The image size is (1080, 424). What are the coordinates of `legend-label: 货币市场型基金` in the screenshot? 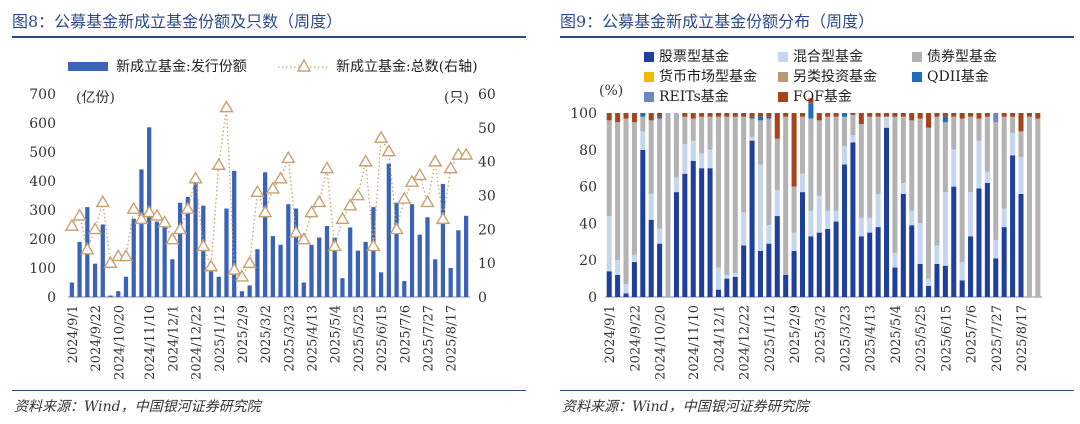 It's located at (708, 76).